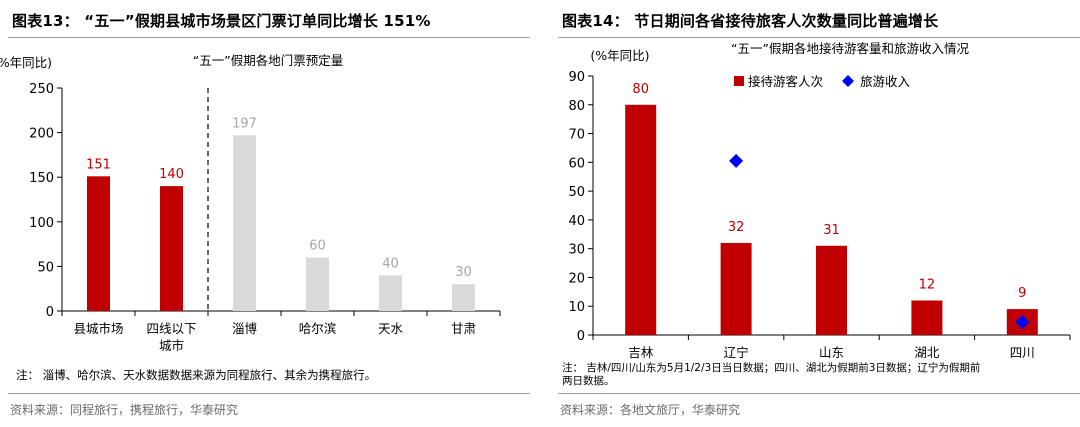  I want to click on right-x-tick-label: 吉林, so click(641, 352).